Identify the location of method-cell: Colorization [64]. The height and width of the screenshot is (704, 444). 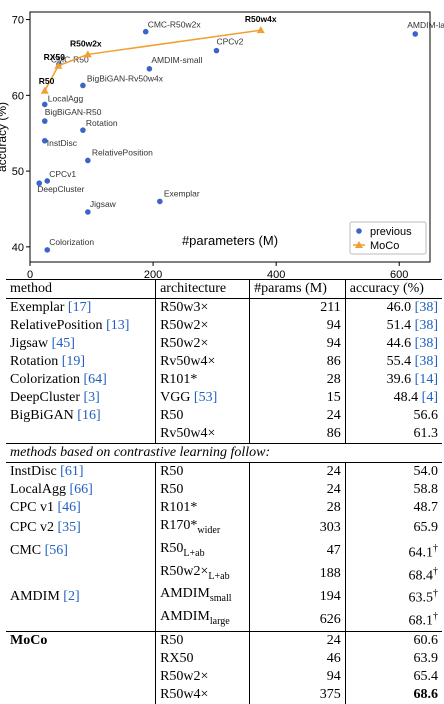
(81, 380).